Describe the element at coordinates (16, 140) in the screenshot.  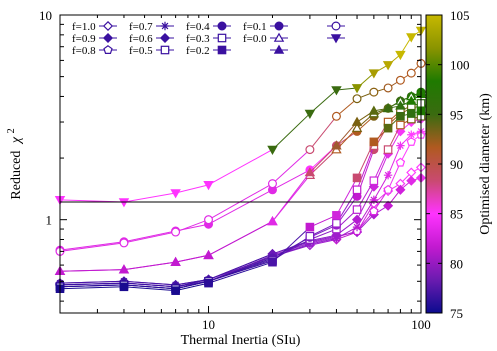
I see `y-axis-label-symbol: χ` at that location.